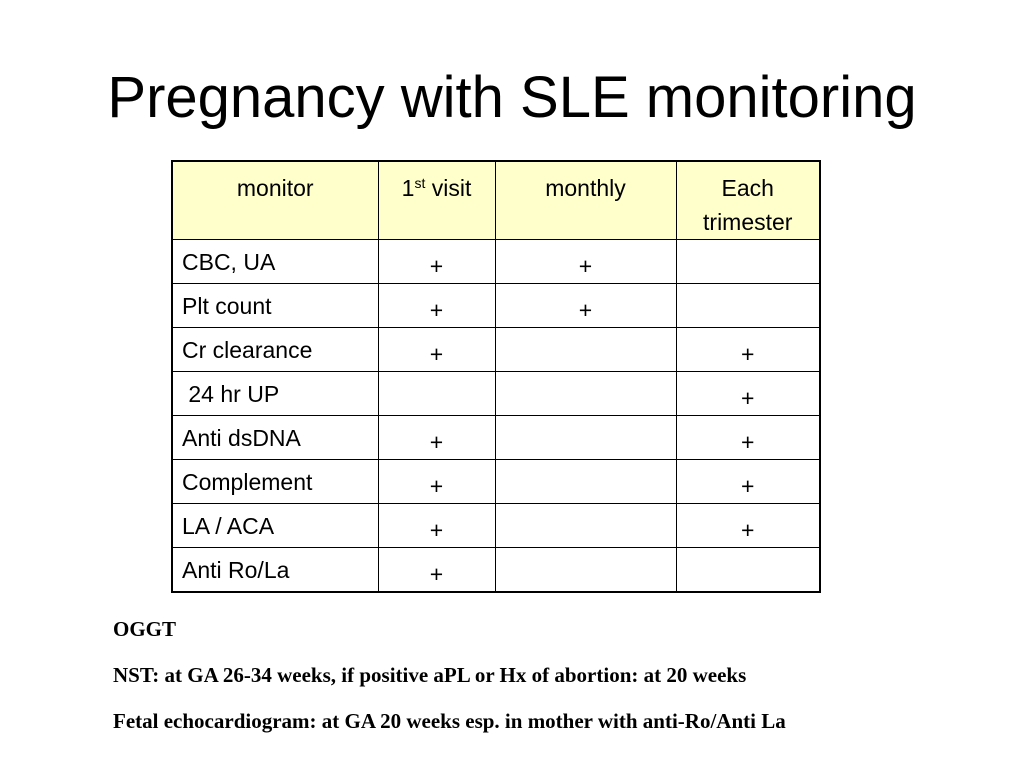 Image resolution: width=1024 pixels, height=768 pixels. Describe the element at coordinates (275, 200) in the screenshot. I see `header-monitor: monitor` at that location.